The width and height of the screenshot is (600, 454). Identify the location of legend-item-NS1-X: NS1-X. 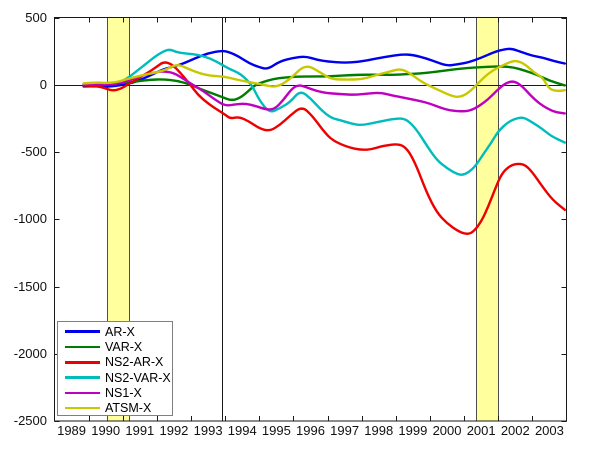
(115, 392).